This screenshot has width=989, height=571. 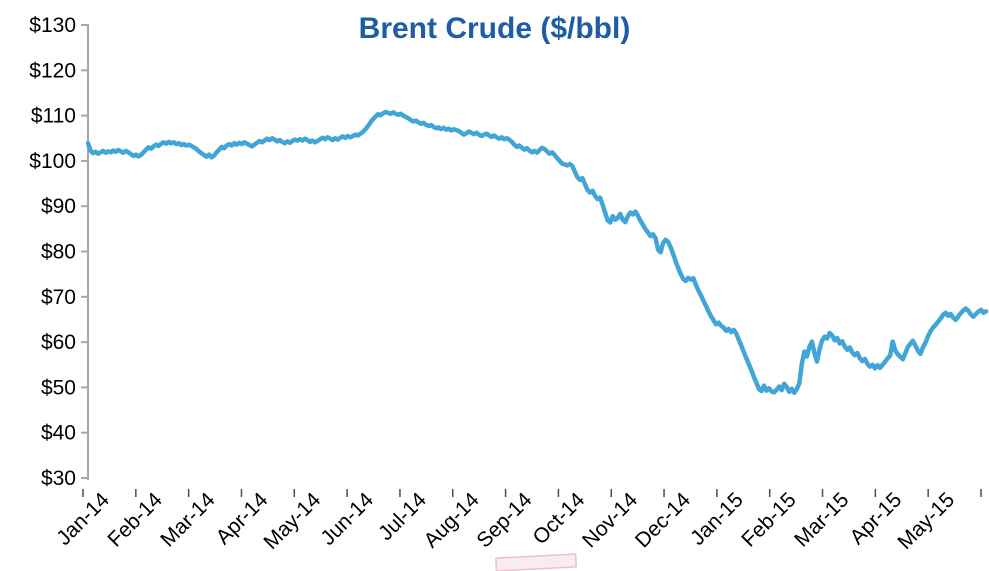 What do you see at coordinates (58, 387) in the screenshot?
I see `y-tick-label: $50` at bounding box center [58, 387].